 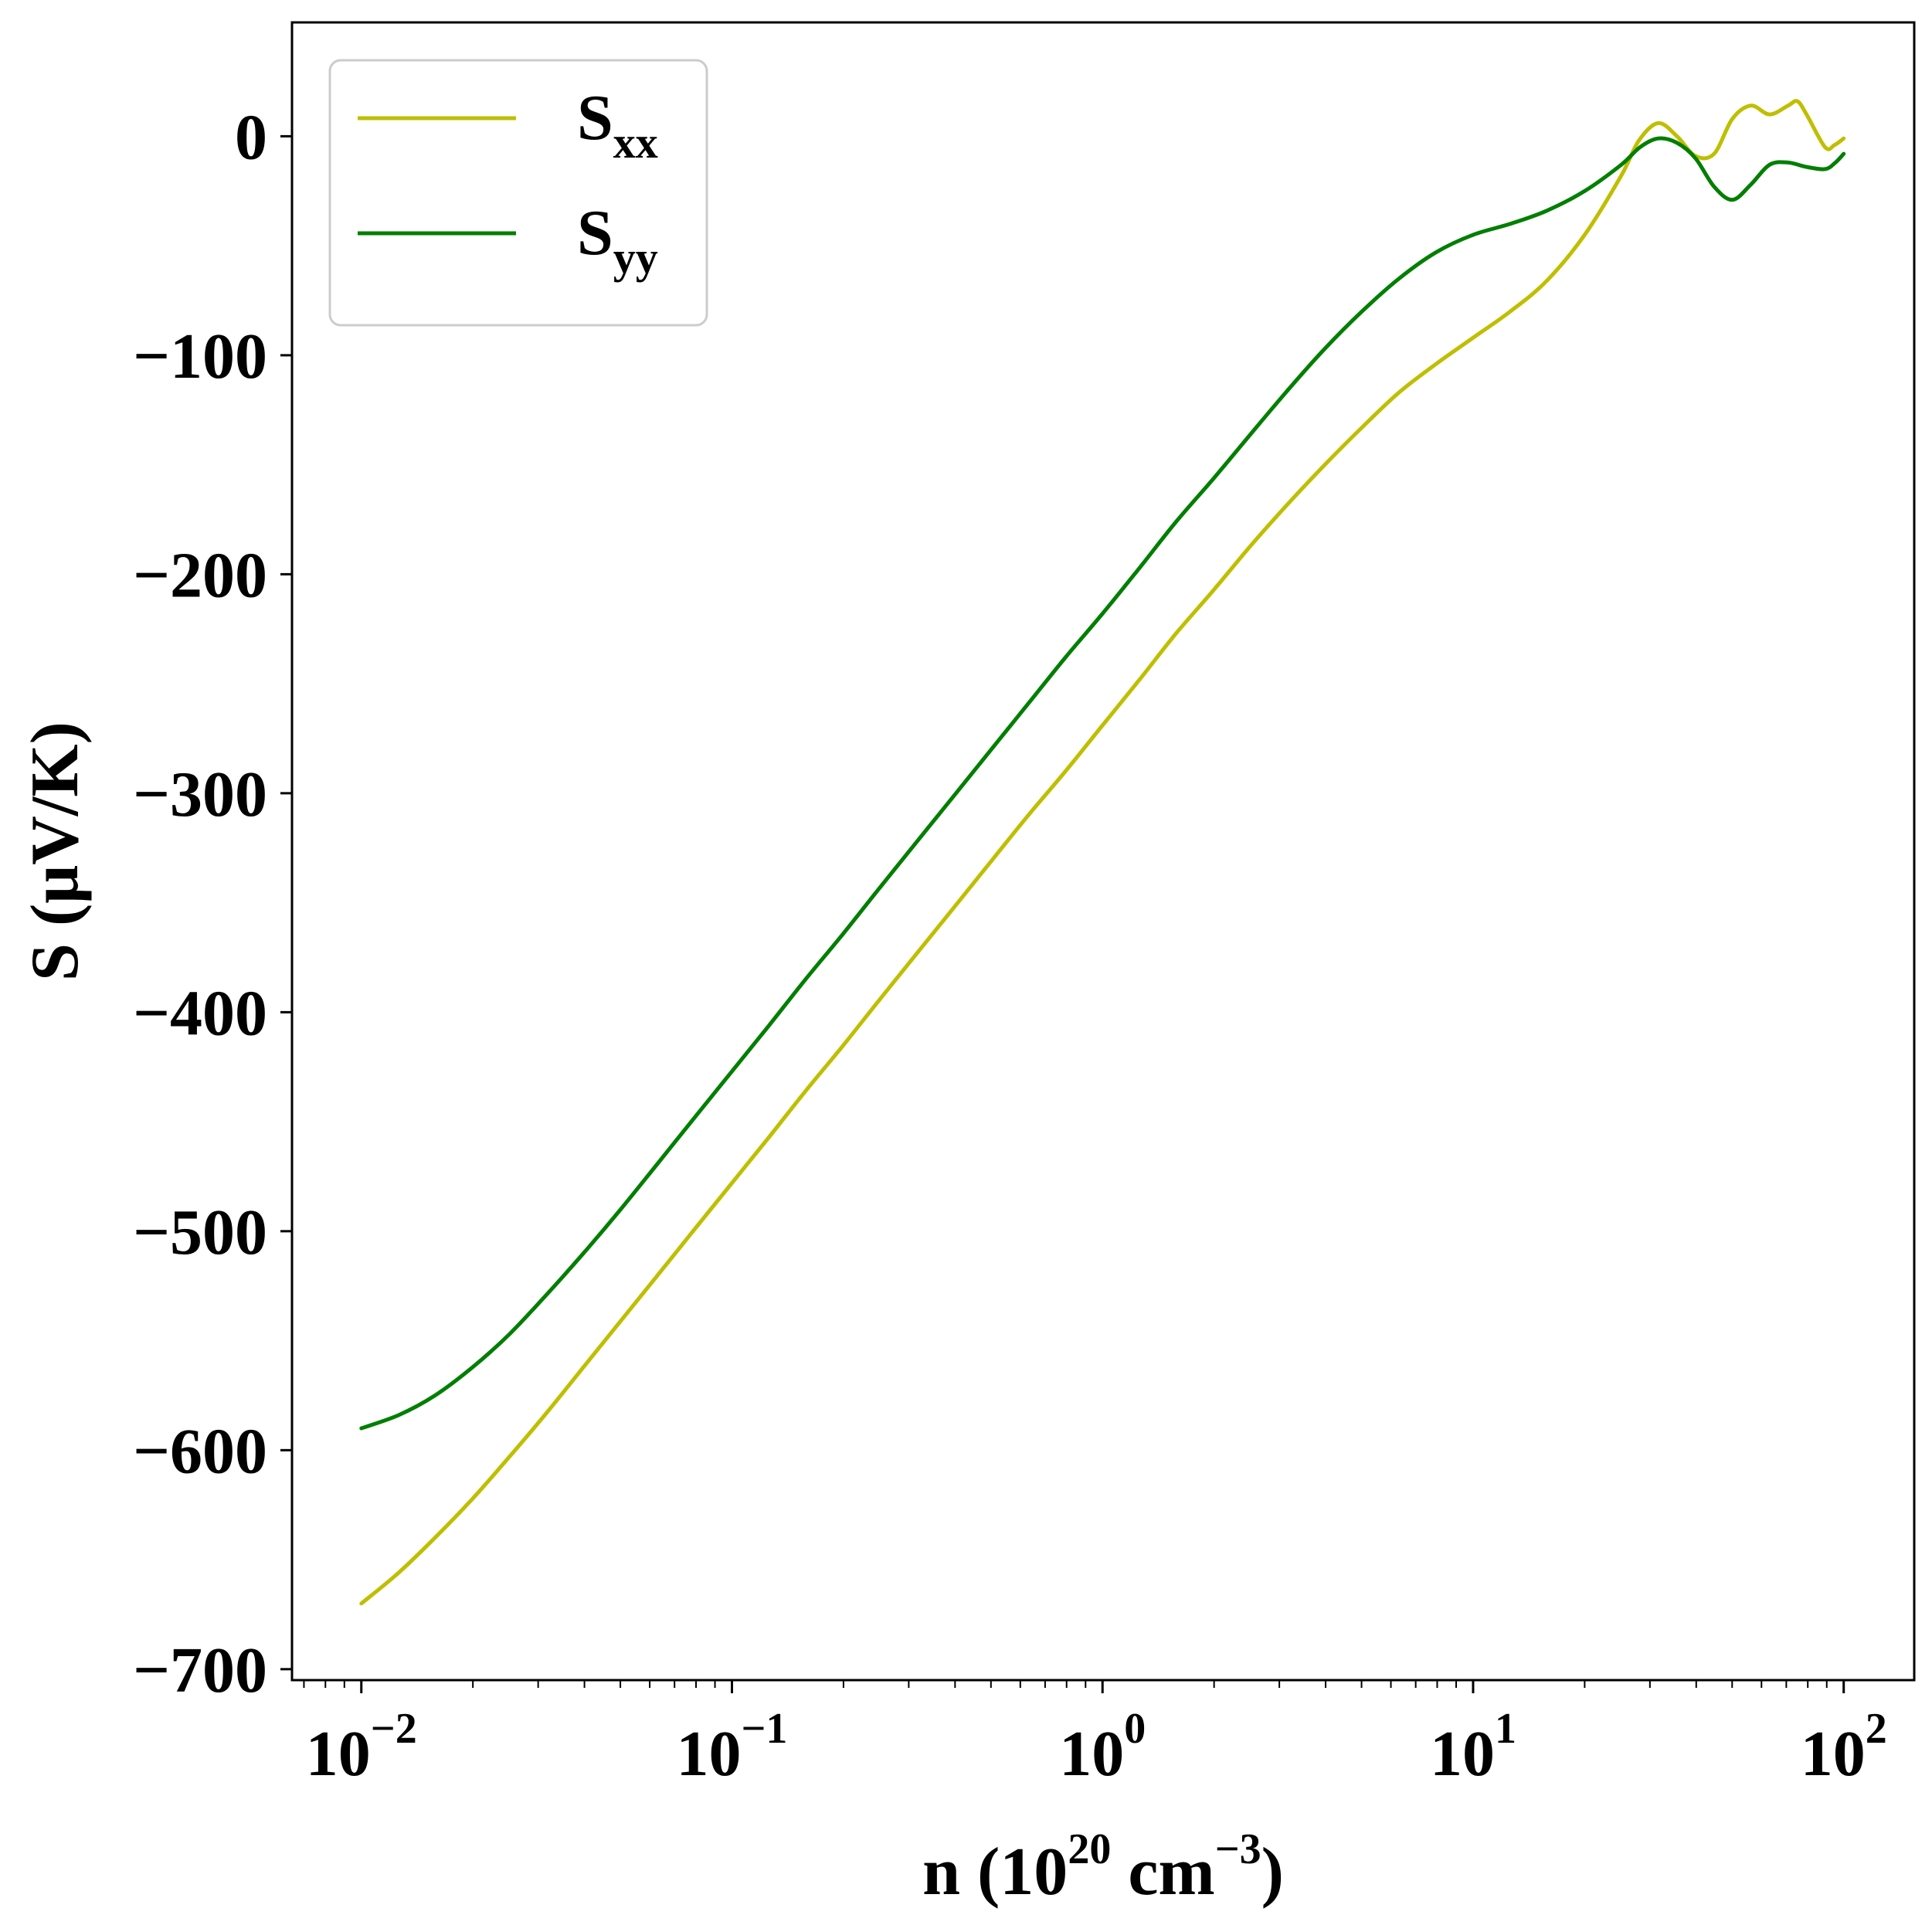 I want to click on y-axis-ticks: 0 −100 −200 −300 −400 −500 −600 −700, so click(x=212, y=903).